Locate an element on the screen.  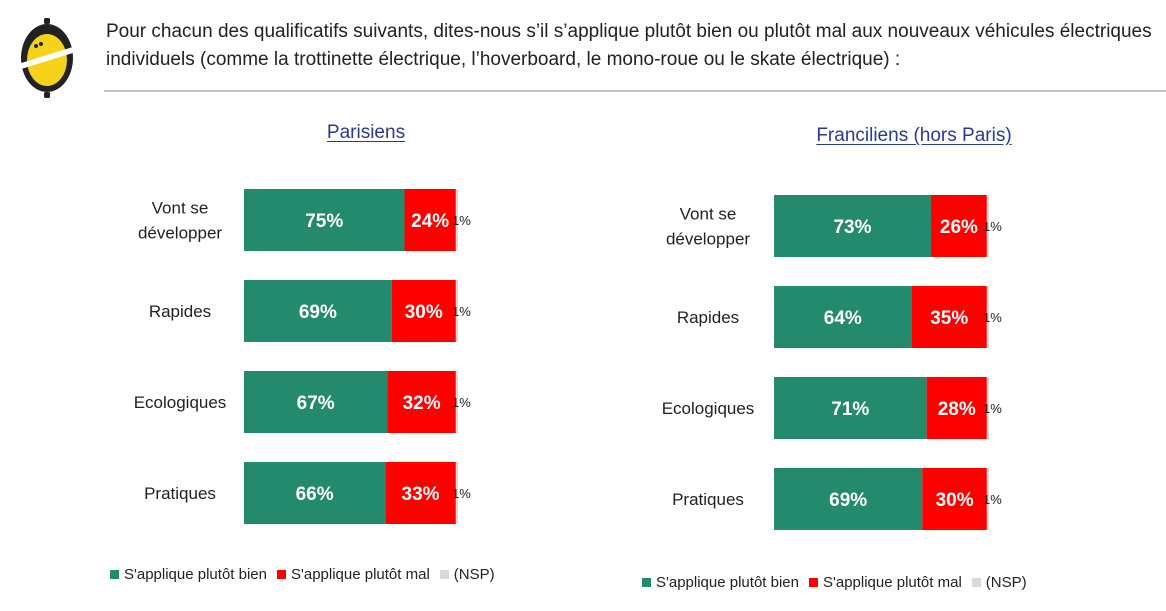
data-label: 26% is located at coordinates (959, 227).